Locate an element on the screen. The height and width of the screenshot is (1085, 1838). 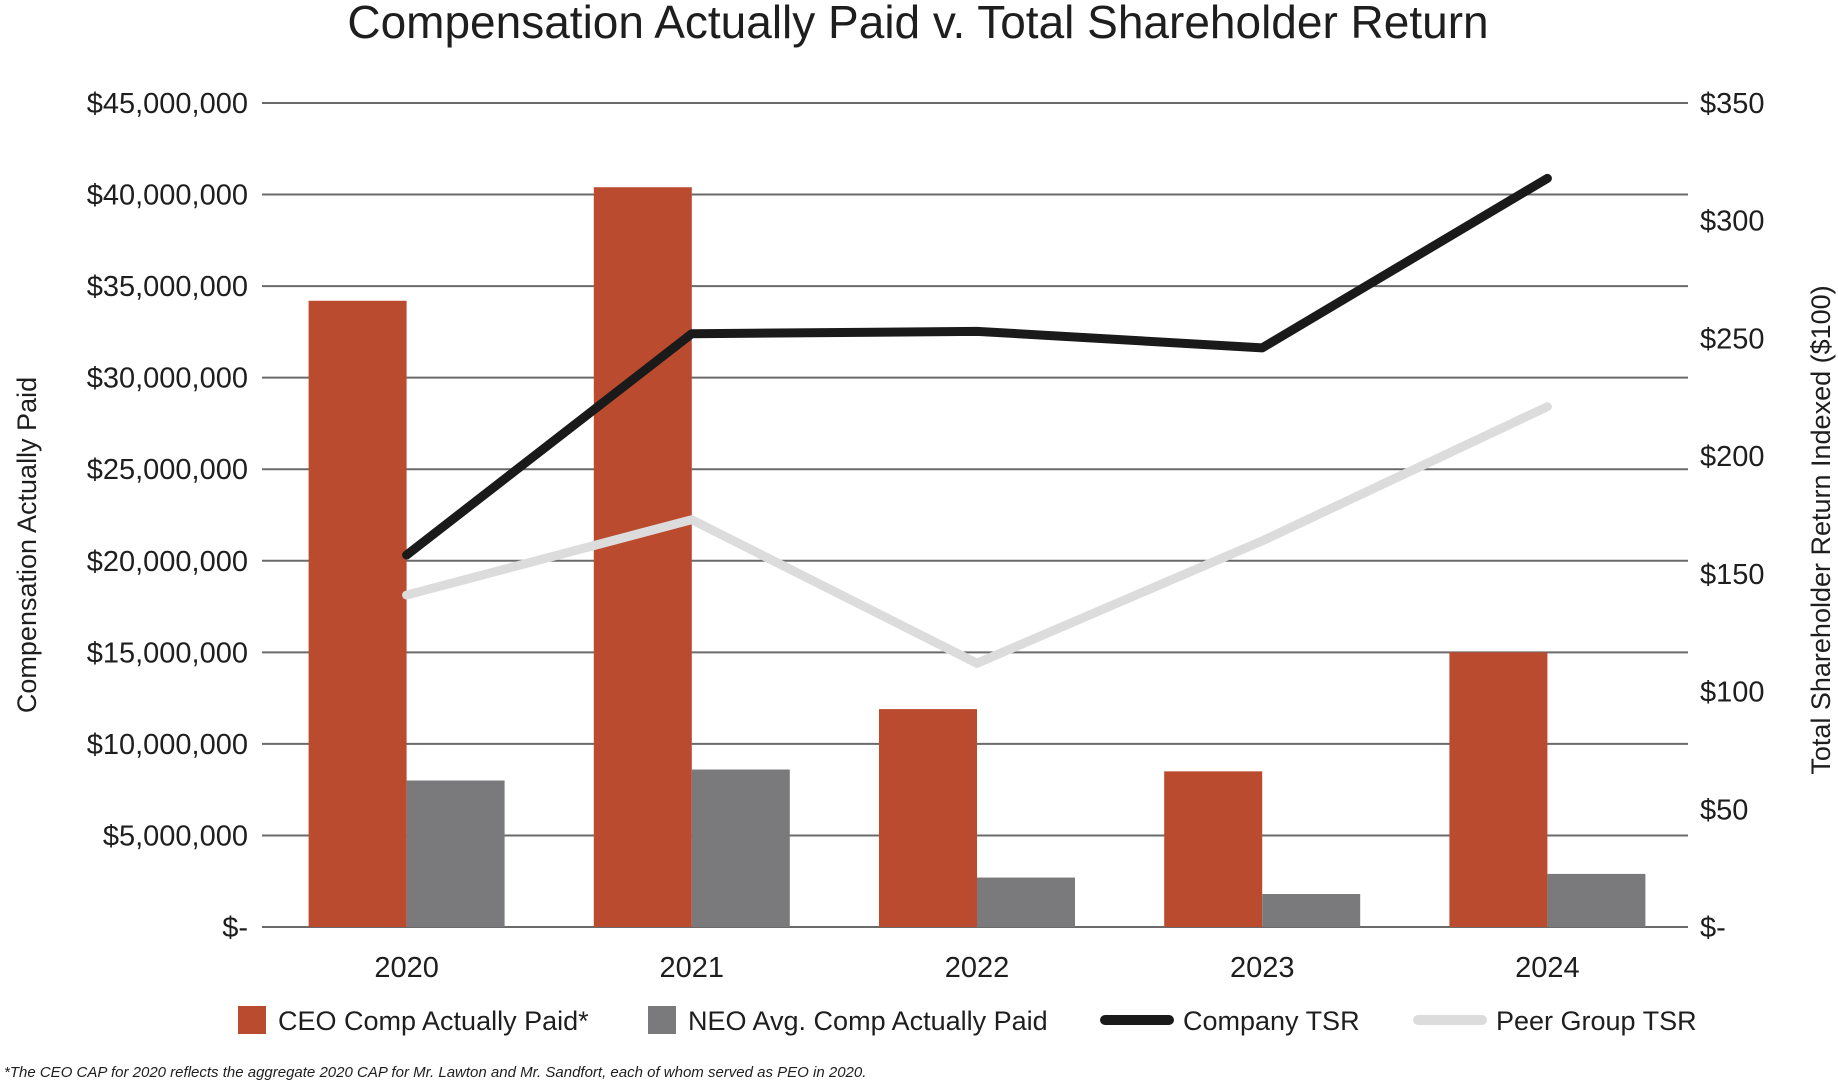
legend-ceo-cap: CEO Comp Actually Paid* is located at coordinates (413, 1021).